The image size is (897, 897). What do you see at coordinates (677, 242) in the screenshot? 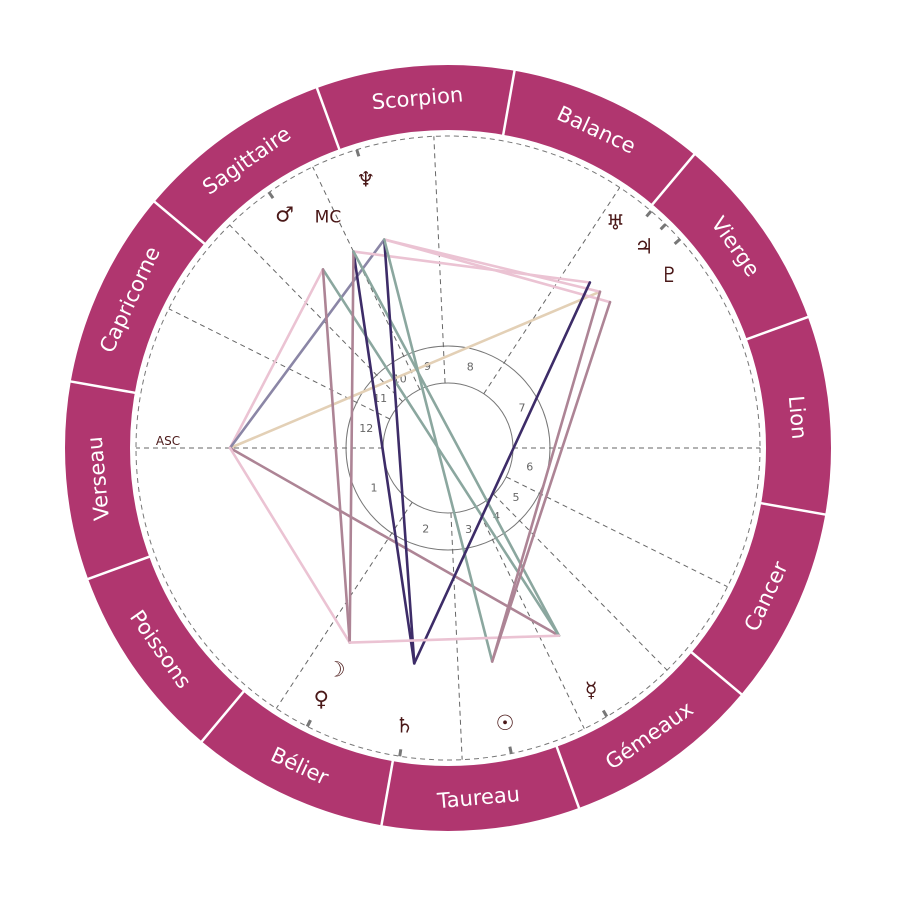
I see `pluto-tick` at bounding box center [677, 242].